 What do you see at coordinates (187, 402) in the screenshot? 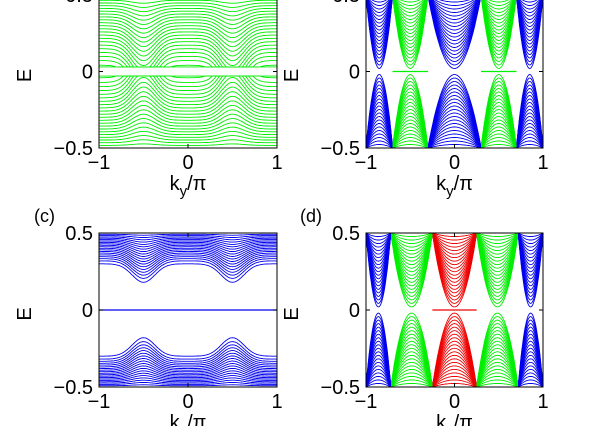
I see `x-tick-label: 0` at bounding box center [187, 402].